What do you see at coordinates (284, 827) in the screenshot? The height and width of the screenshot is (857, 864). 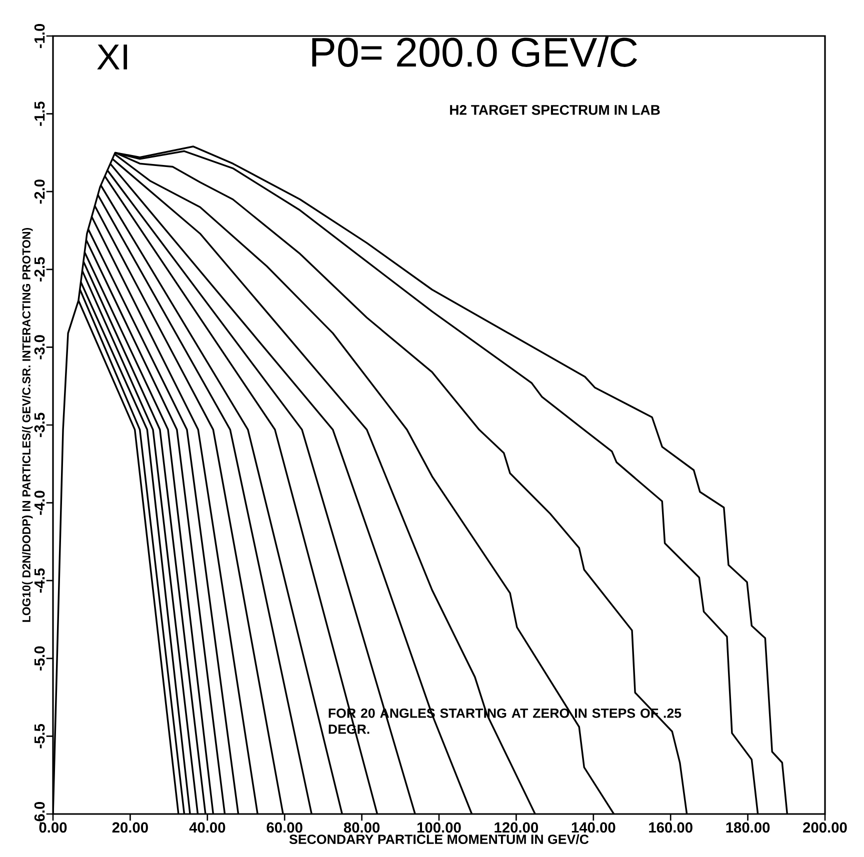 I see `x-tick-label: 60.00` at bounding box center [284, 827].